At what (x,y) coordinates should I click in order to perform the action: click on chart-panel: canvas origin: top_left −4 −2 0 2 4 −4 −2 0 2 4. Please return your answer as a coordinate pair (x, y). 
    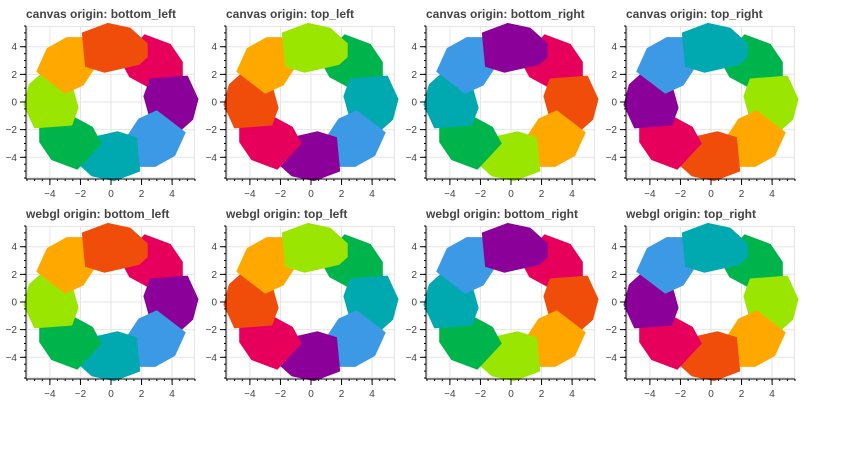
    Looking at the image, I should click on (300, 100).